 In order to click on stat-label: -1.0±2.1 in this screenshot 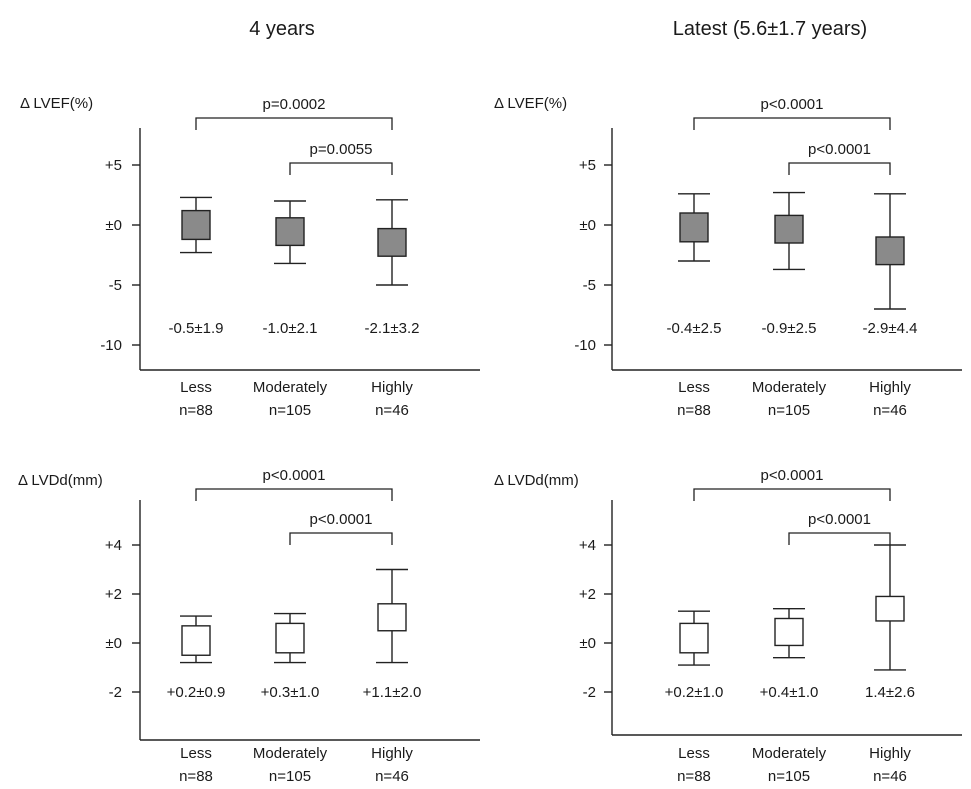, I will do `click(290, 328)`.